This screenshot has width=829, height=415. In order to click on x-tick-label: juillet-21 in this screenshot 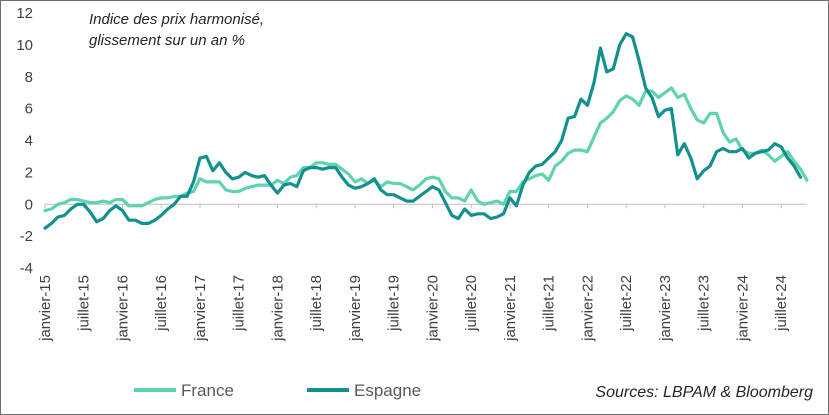, I will do `click(549, 303)`.